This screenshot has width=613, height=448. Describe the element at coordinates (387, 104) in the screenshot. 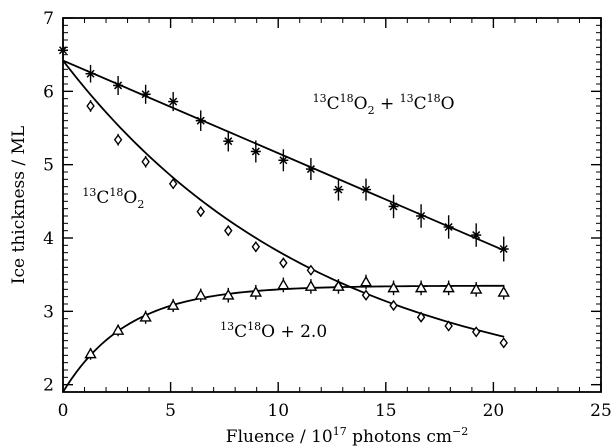

I see `annotation-part: +` at that location.